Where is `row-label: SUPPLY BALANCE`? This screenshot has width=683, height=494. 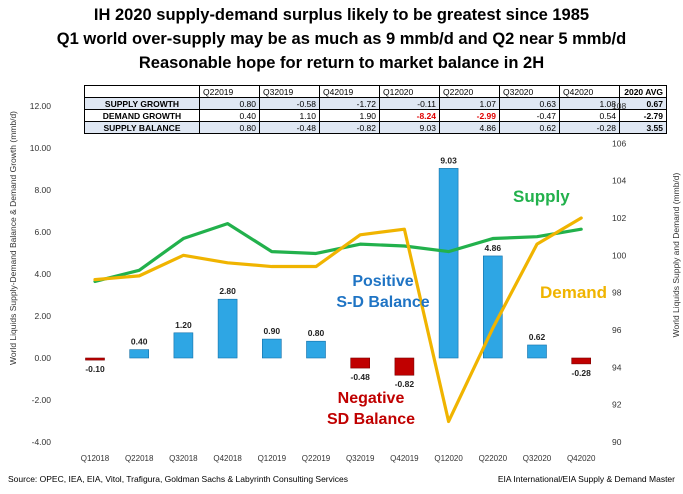 row-label: SUPPLY BALANCE is located at coordinates (142, 127).